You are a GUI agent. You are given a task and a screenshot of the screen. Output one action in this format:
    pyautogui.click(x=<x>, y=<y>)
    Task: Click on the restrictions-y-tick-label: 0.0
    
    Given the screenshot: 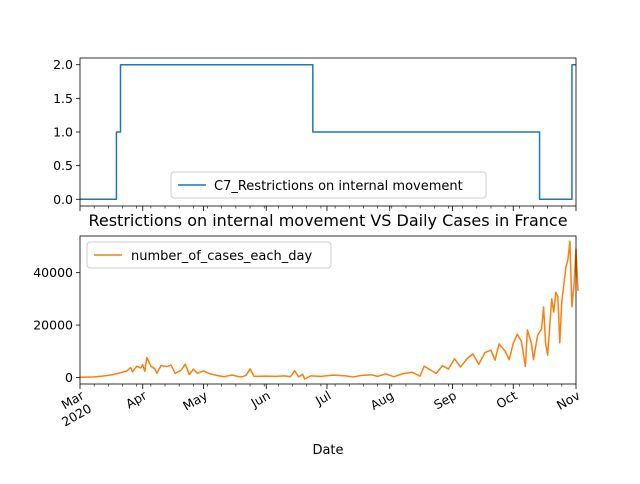 What is the action you would take?
    pyautogui.click(x=63, y=199)
    